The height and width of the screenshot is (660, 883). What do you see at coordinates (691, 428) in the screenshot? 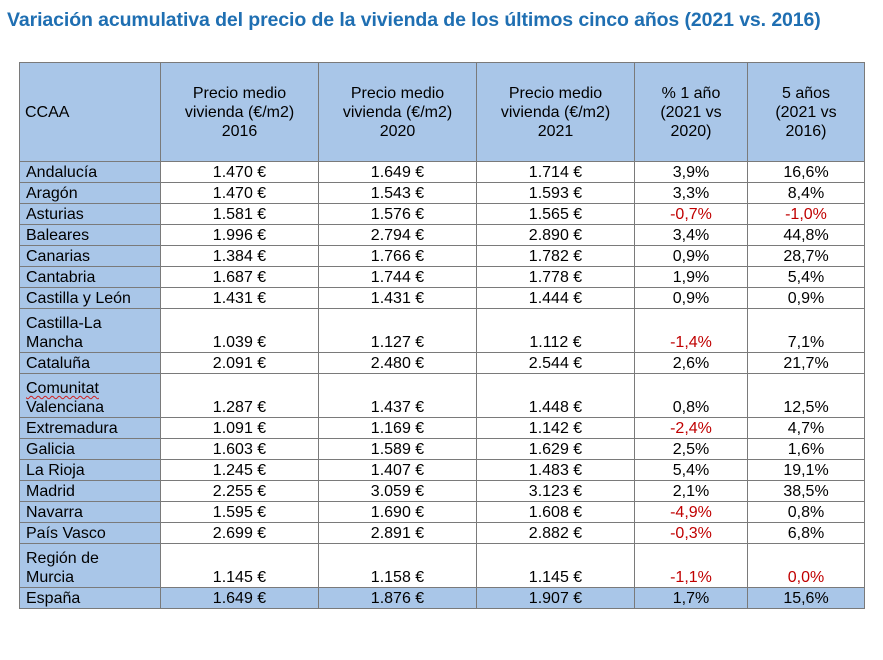
I see `change-1-year-cell: -2,4%` at bounding box center [691, 428].